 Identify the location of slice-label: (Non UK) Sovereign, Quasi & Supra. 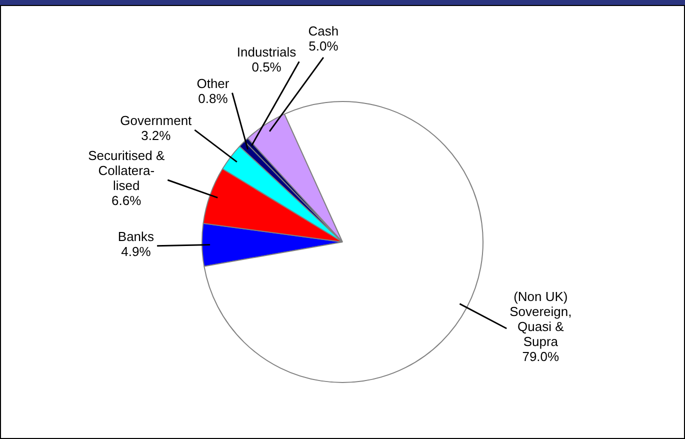
(541, 319).